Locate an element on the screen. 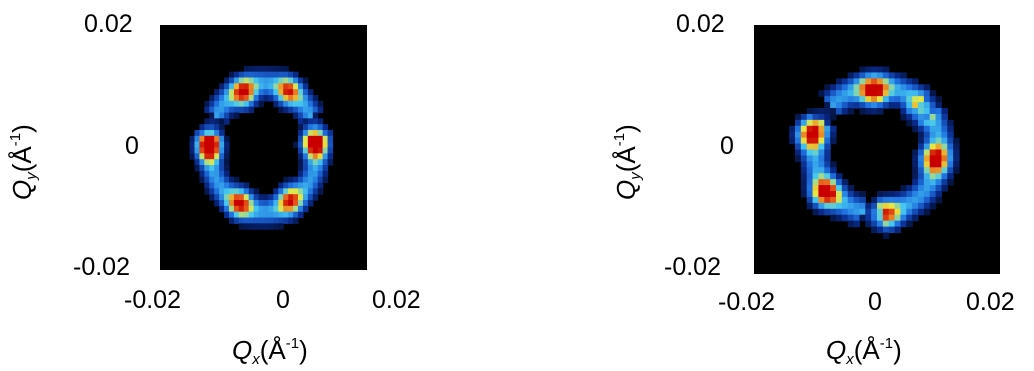  left-x-label-sub: x is located at coordinates (256, 359).